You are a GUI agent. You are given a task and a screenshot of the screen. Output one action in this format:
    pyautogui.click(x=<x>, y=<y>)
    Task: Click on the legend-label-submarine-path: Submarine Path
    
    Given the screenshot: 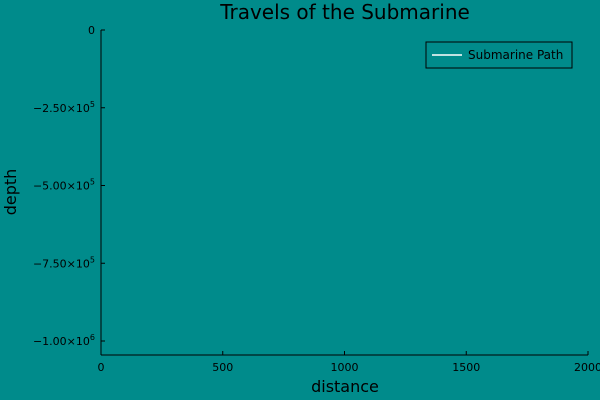 What is the action you would take?
    pyautogui.click(x=515, y=55)
    